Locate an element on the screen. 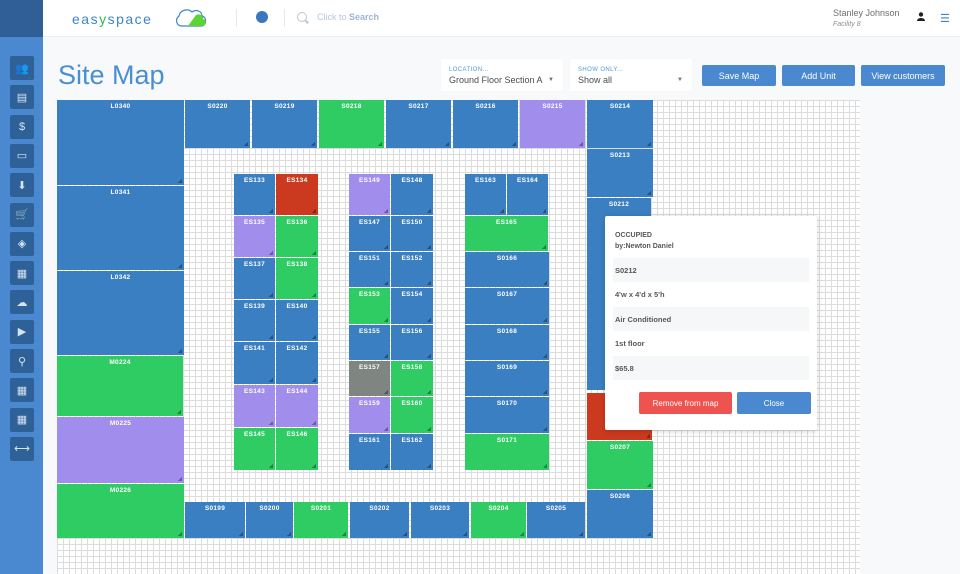 The height and width of the screenshot is (574, 960). unit-s0167: S0167 is located at coordinates (507, 306).